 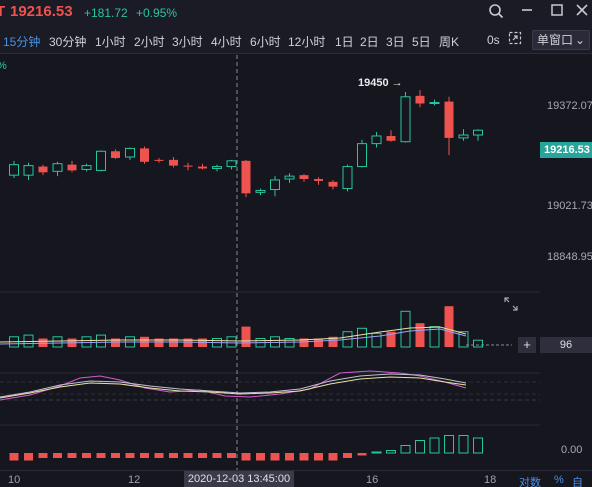 I want to click on fullscreen-icon, so click(x=515, y=39).